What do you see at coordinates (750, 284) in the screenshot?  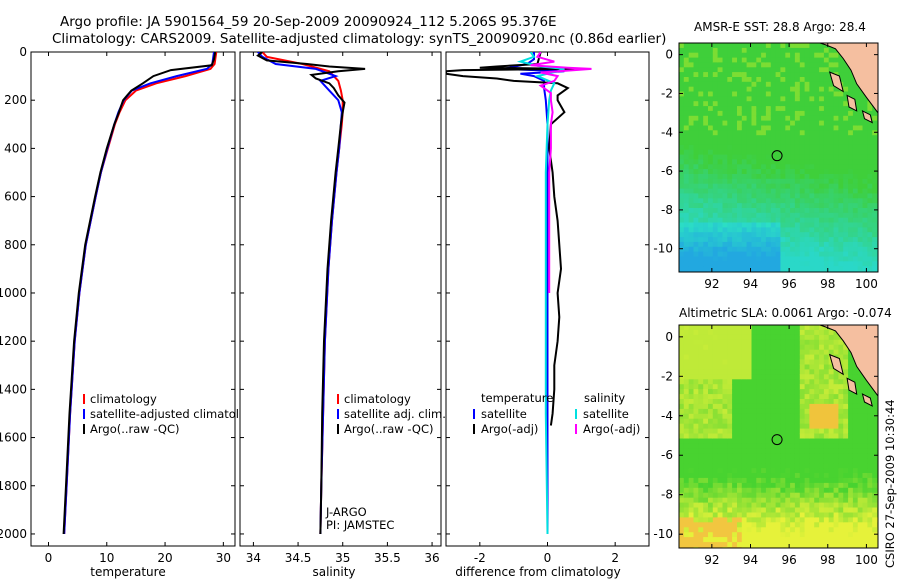 I see `sst_map-xtick-label: 94` at bounding box center [750, 284].